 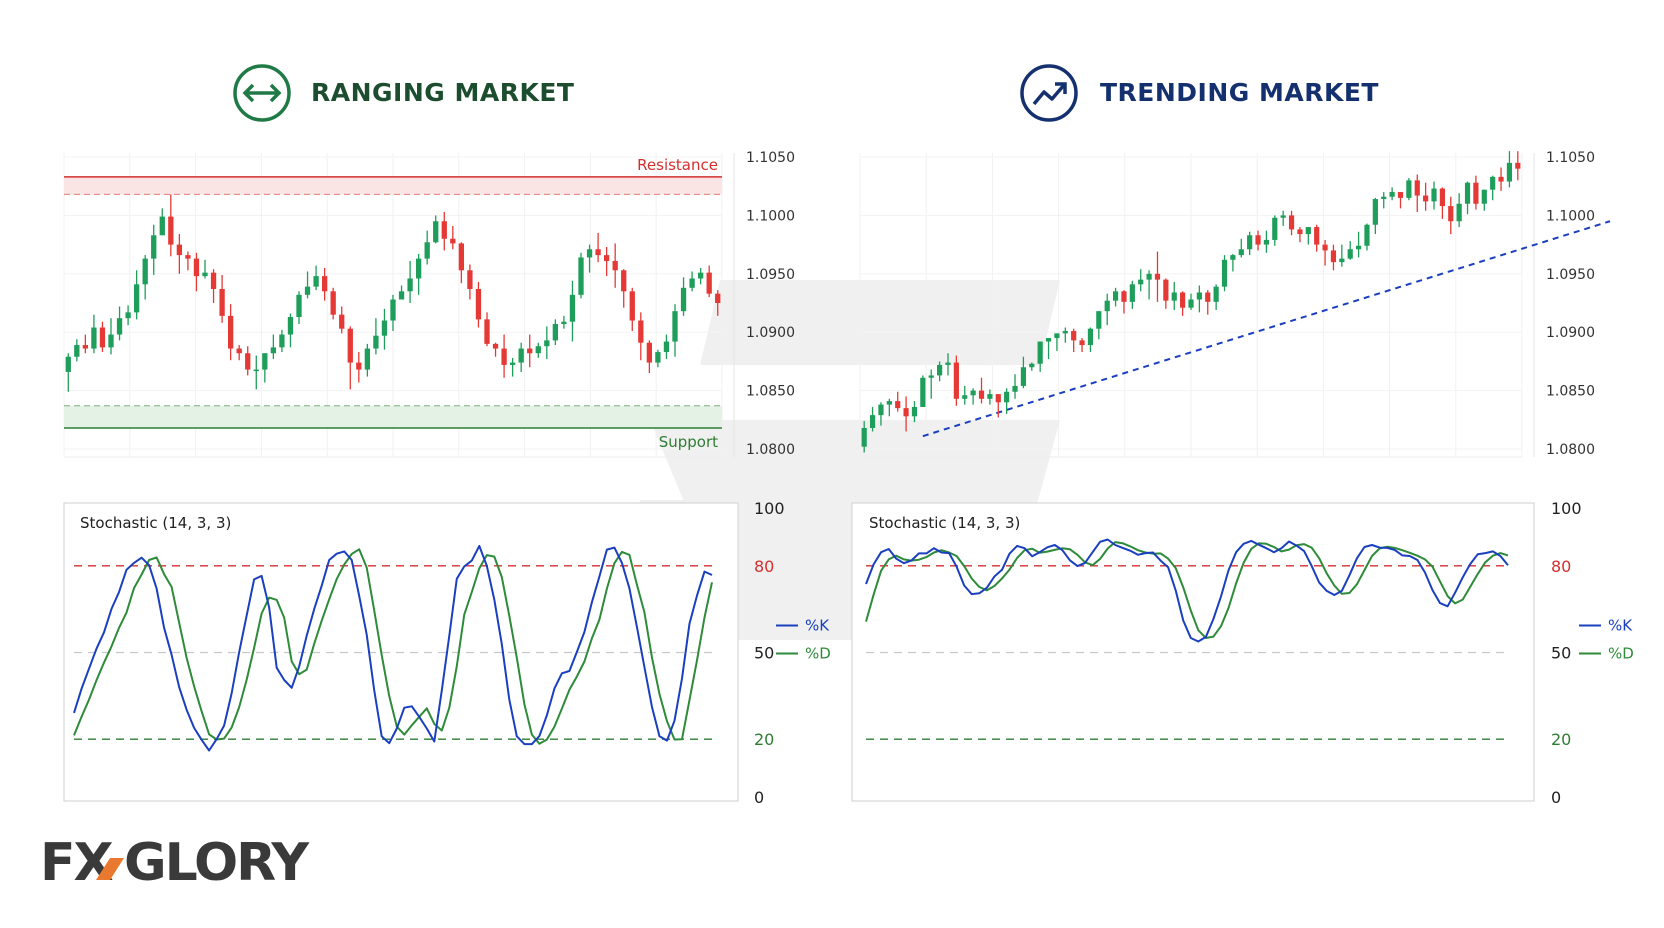 I want to click on trending-price-grid, so click(x=1197, y=305).